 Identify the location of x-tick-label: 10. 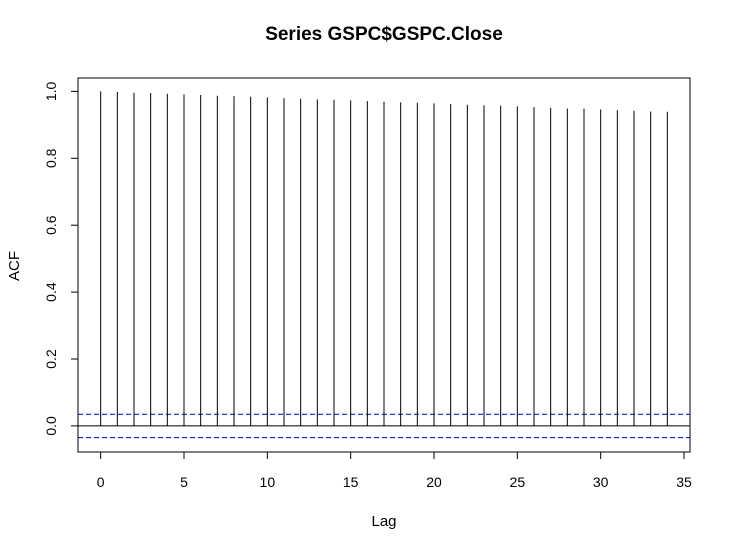
(268, 482).